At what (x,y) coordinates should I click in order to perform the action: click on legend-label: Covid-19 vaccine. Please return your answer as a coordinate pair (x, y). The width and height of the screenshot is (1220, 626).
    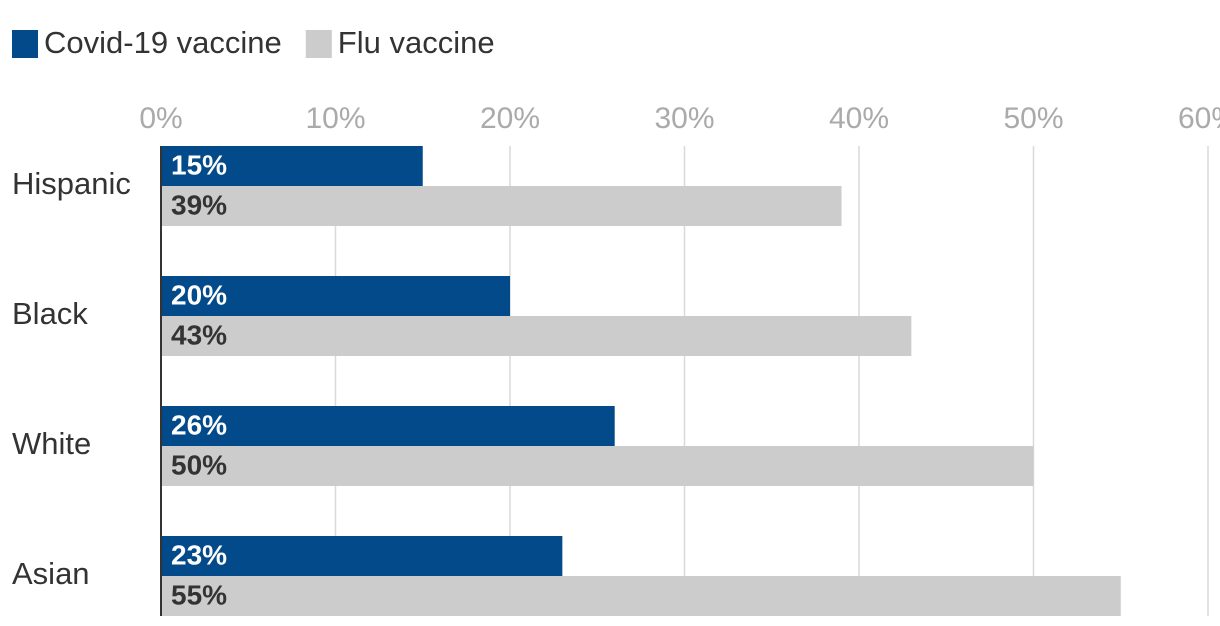
    Looking at the image, I should click on (163, 42).